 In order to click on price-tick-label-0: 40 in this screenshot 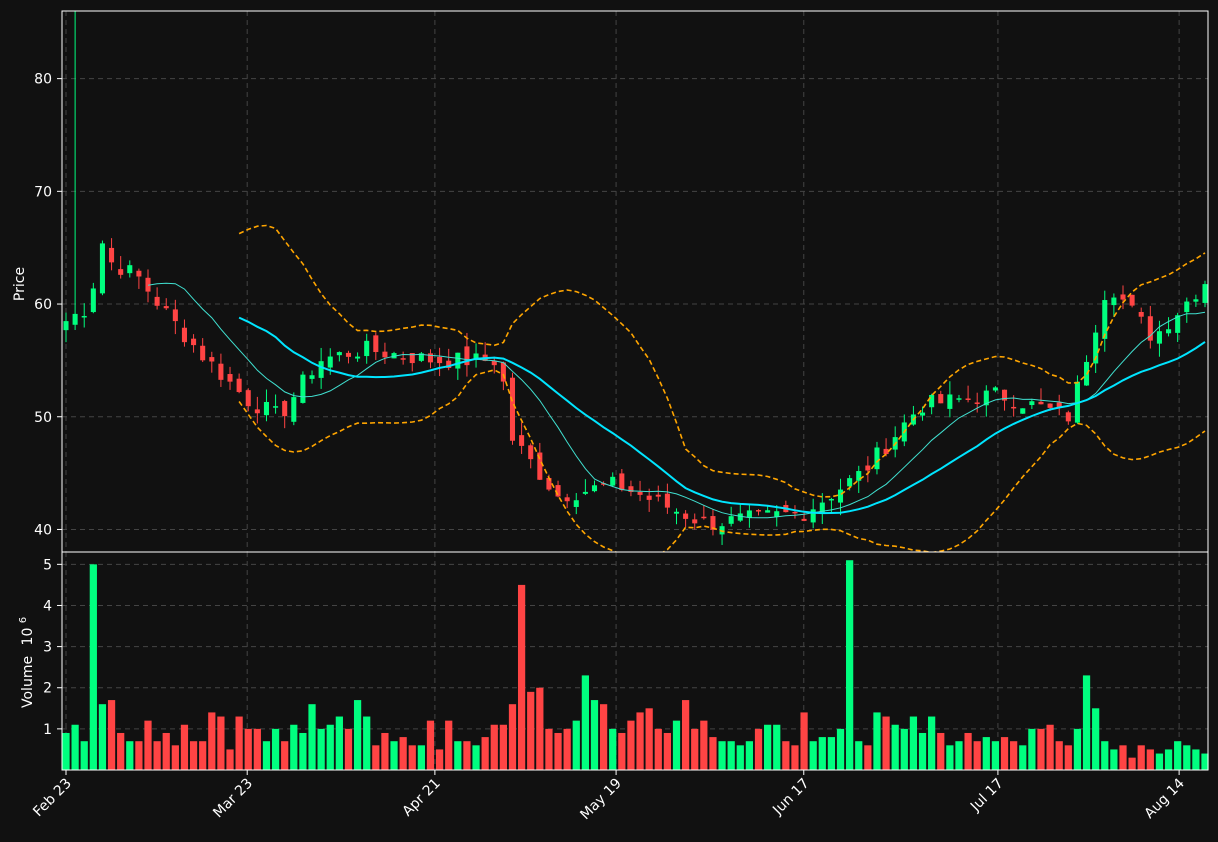, I will do `click(43, 530)`.